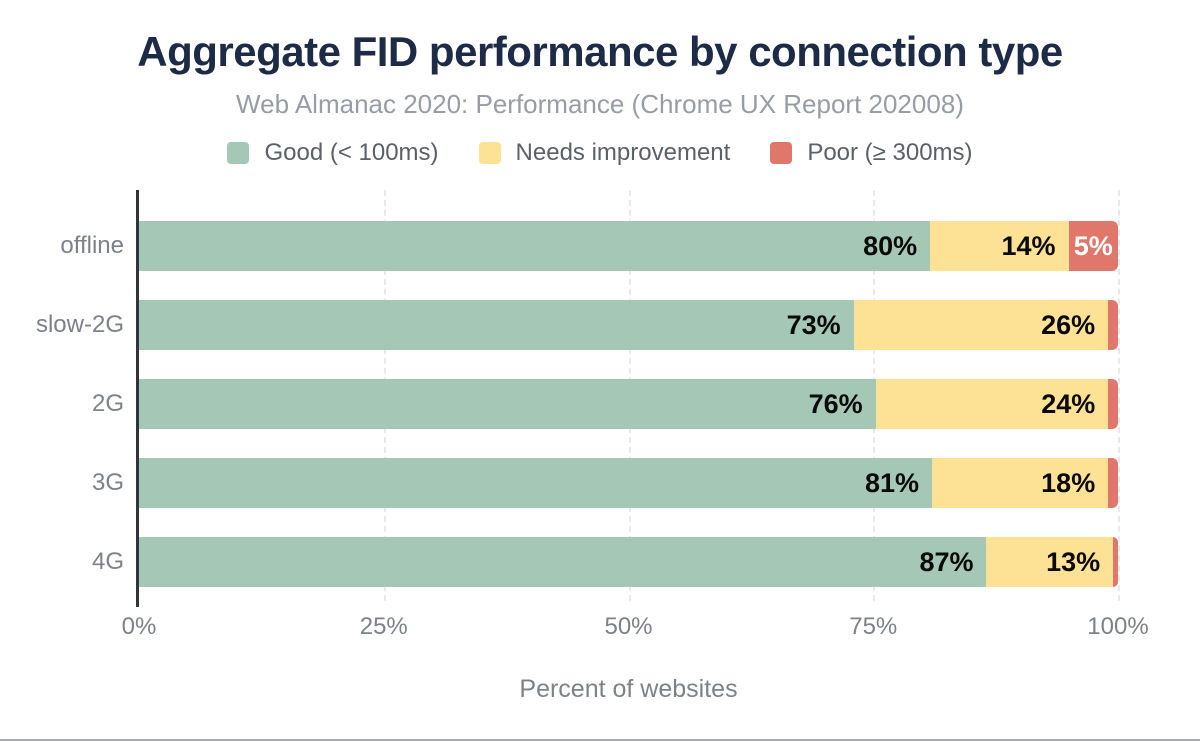 The height and width of the screenshot is (742, 1200). Describe the element at coordinates (628, 689) in the screenshot. I see `x-axis-title: Percent of websites` at that location.